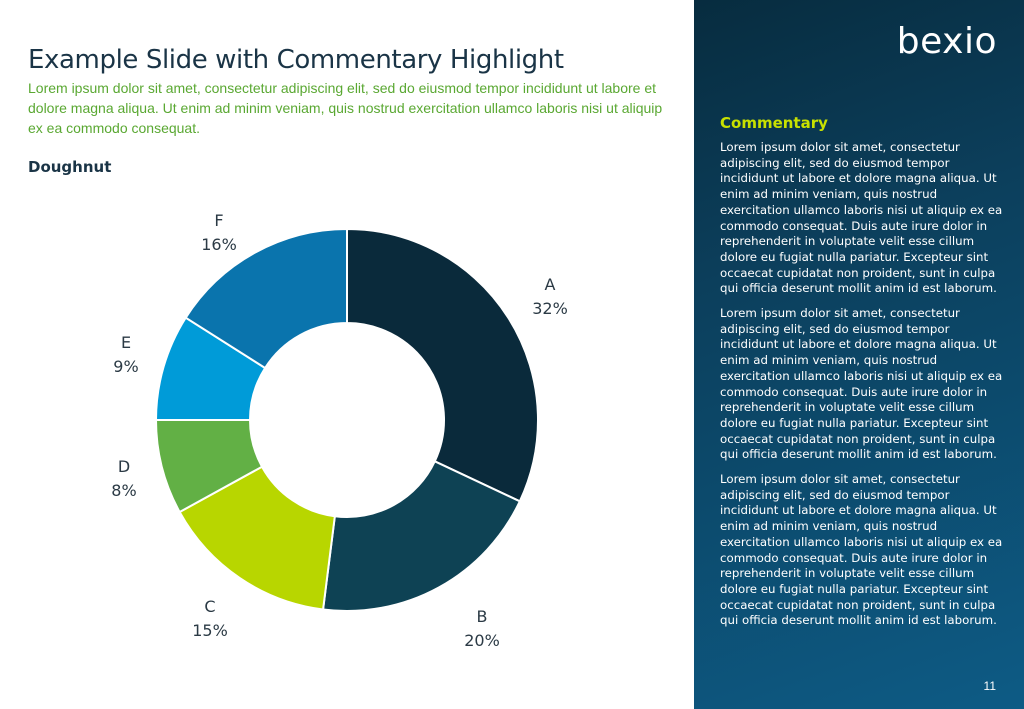  Describe the element at coordinates (218, 220) in the screenshot. I see `slice-label-f: F` at that location.